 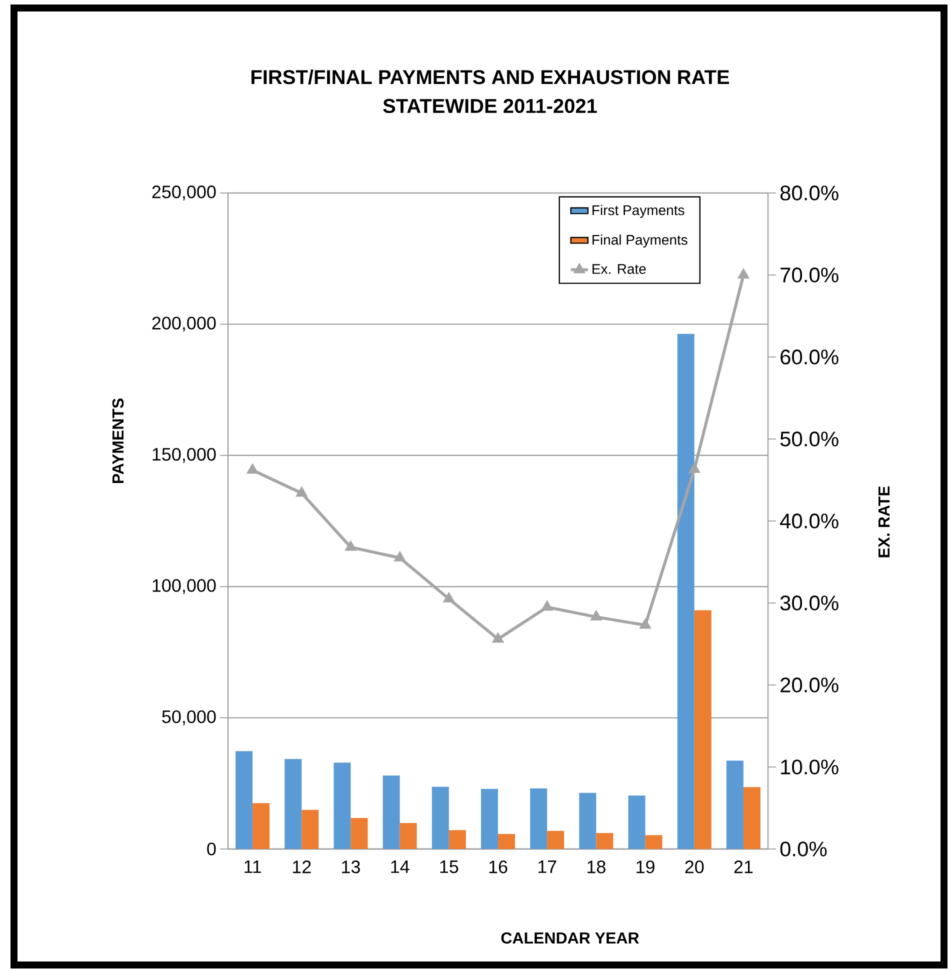 I want to click on y-tick-label: 150,000, so click(x=184, y=455).